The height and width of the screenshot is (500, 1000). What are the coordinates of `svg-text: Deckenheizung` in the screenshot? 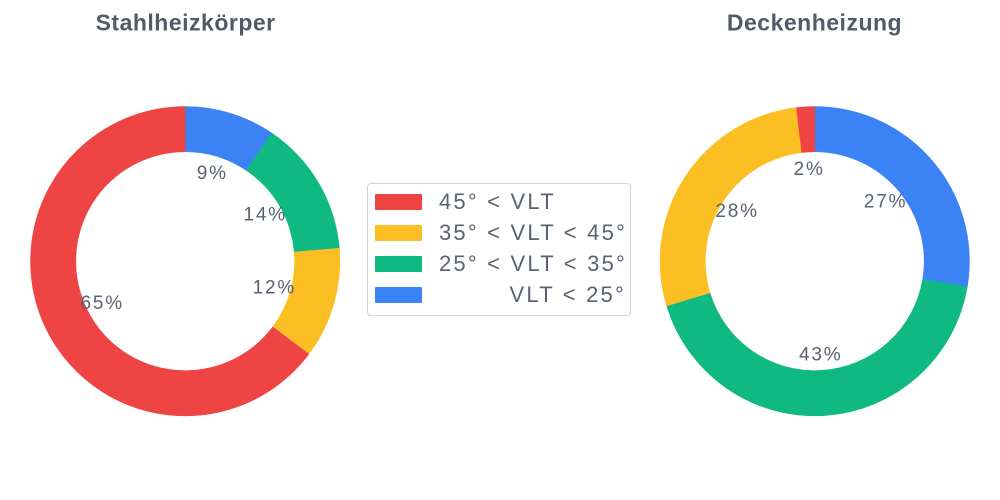 It's located at (814, 23).